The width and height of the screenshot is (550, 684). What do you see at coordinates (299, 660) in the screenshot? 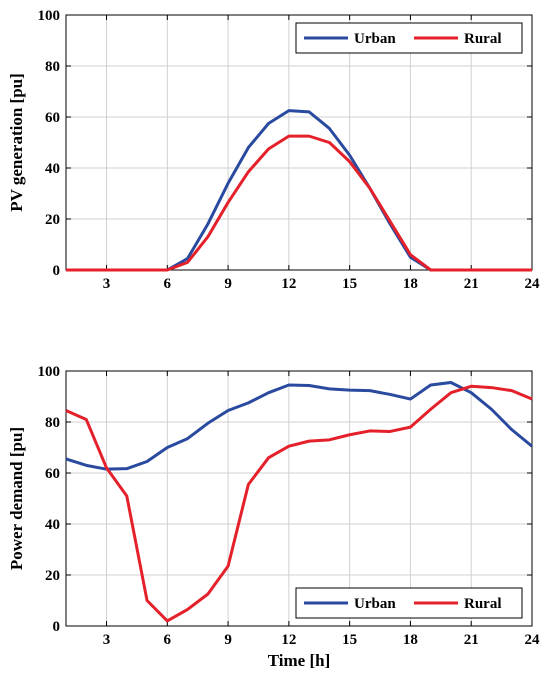
I see `x-axis-title: Time [h]` at bounding box center [299, 660].